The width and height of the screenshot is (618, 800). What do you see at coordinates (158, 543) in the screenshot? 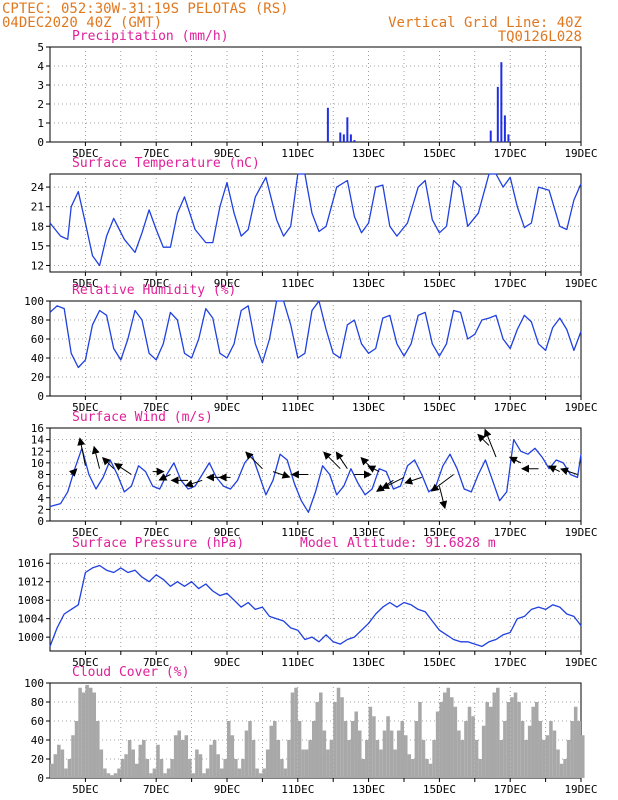
I see `panel-title: Surface Pressure (hPa)` at bounding box center [158, 543].